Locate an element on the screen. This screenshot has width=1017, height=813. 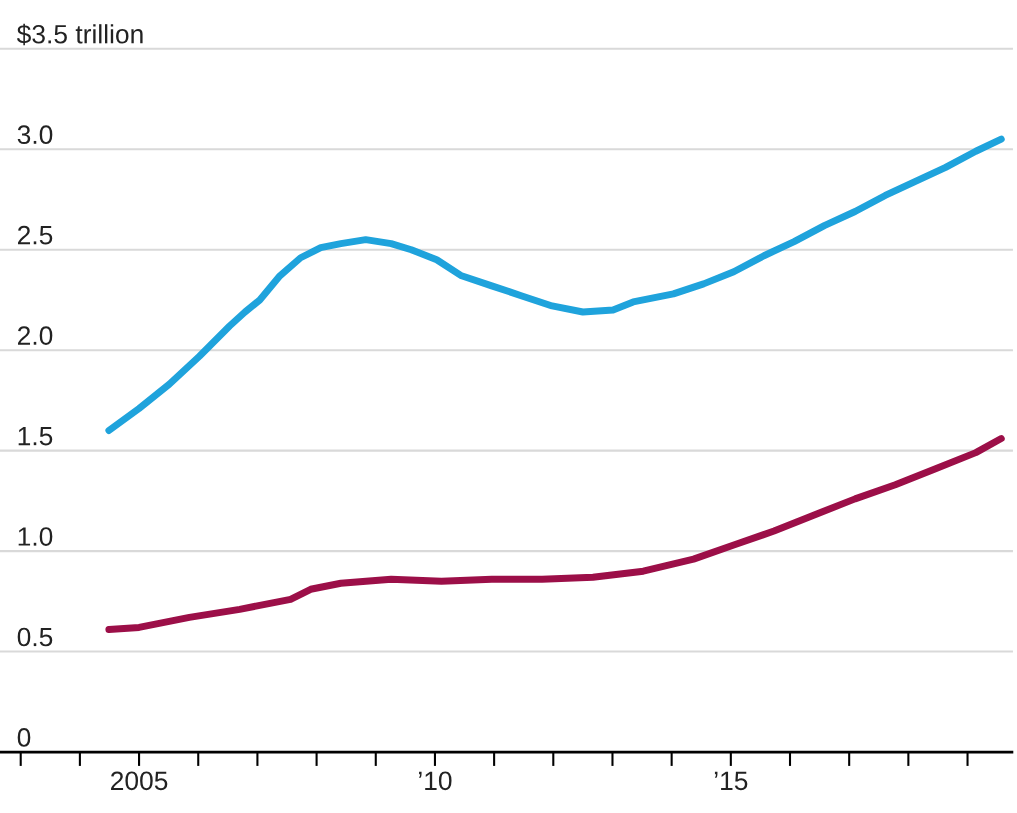
y-tick-label: 2.5 is located at coordinates (35, 235).